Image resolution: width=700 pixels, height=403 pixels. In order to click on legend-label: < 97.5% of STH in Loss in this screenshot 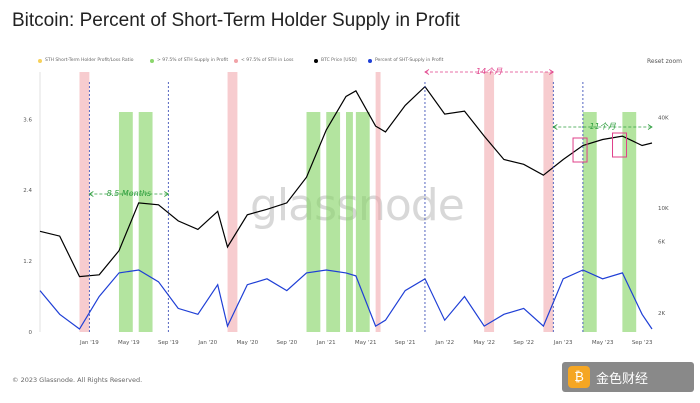, I will do `click(267, 60)`.